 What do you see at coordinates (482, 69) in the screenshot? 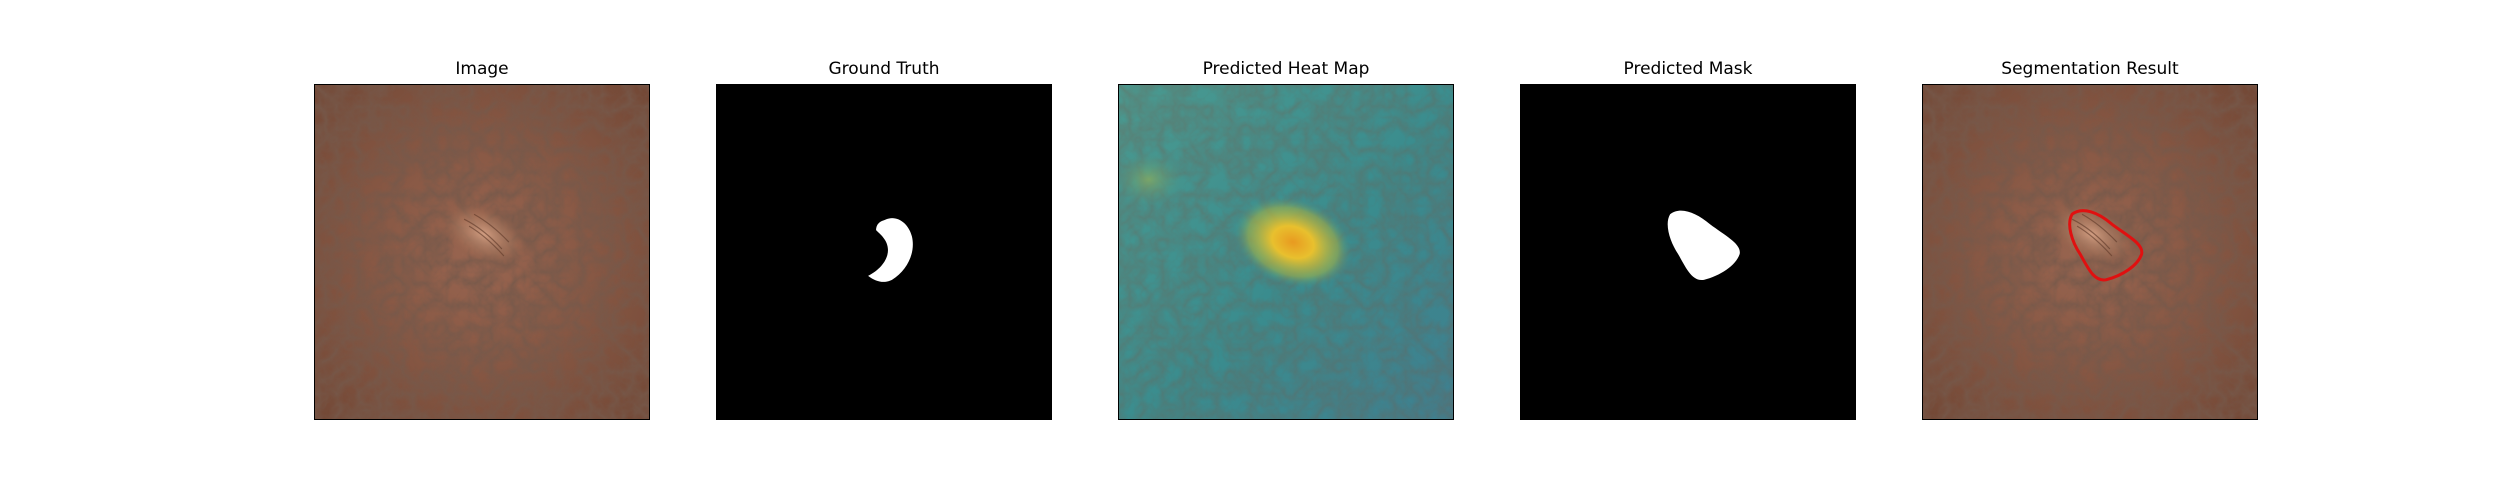
I see `panel-title-image: Image` at bounding box center [482, 69].